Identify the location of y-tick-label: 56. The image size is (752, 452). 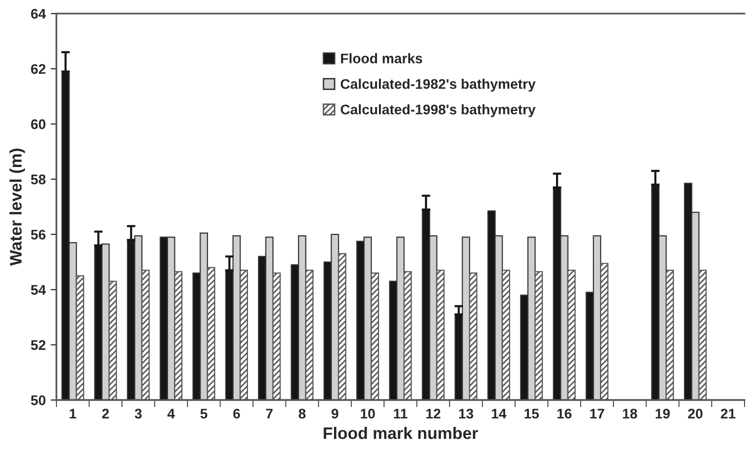
(38, 235).